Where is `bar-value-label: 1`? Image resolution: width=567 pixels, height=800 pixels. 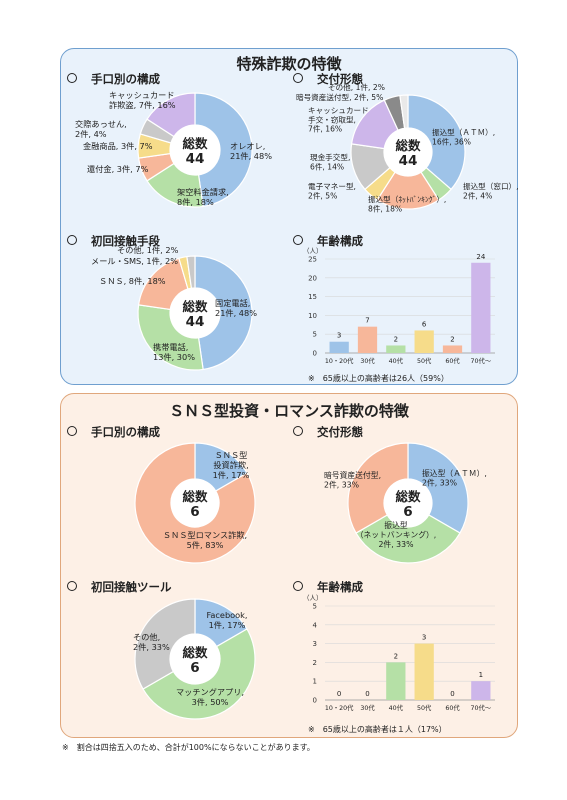 bar-value-label: 1 is located at coordinates (481, 675).